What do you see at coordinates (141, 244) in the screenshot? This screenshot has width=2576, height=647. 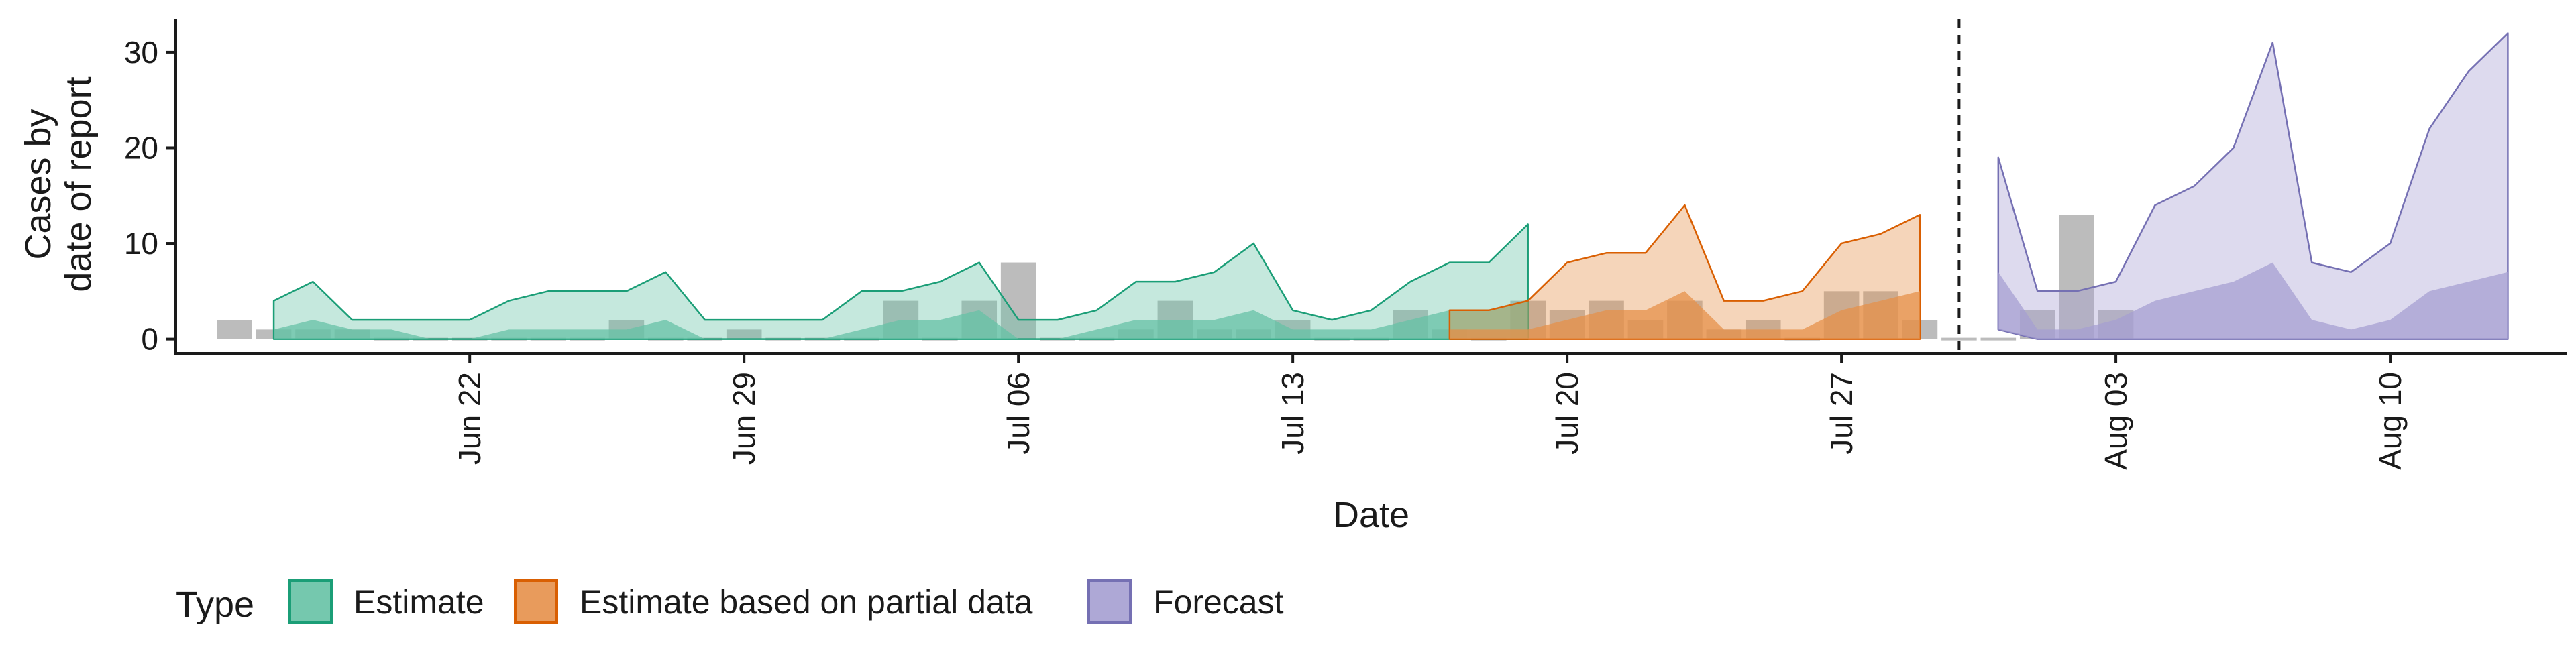 I see `y-tick-label: 10` at bounding box center [141, 244].